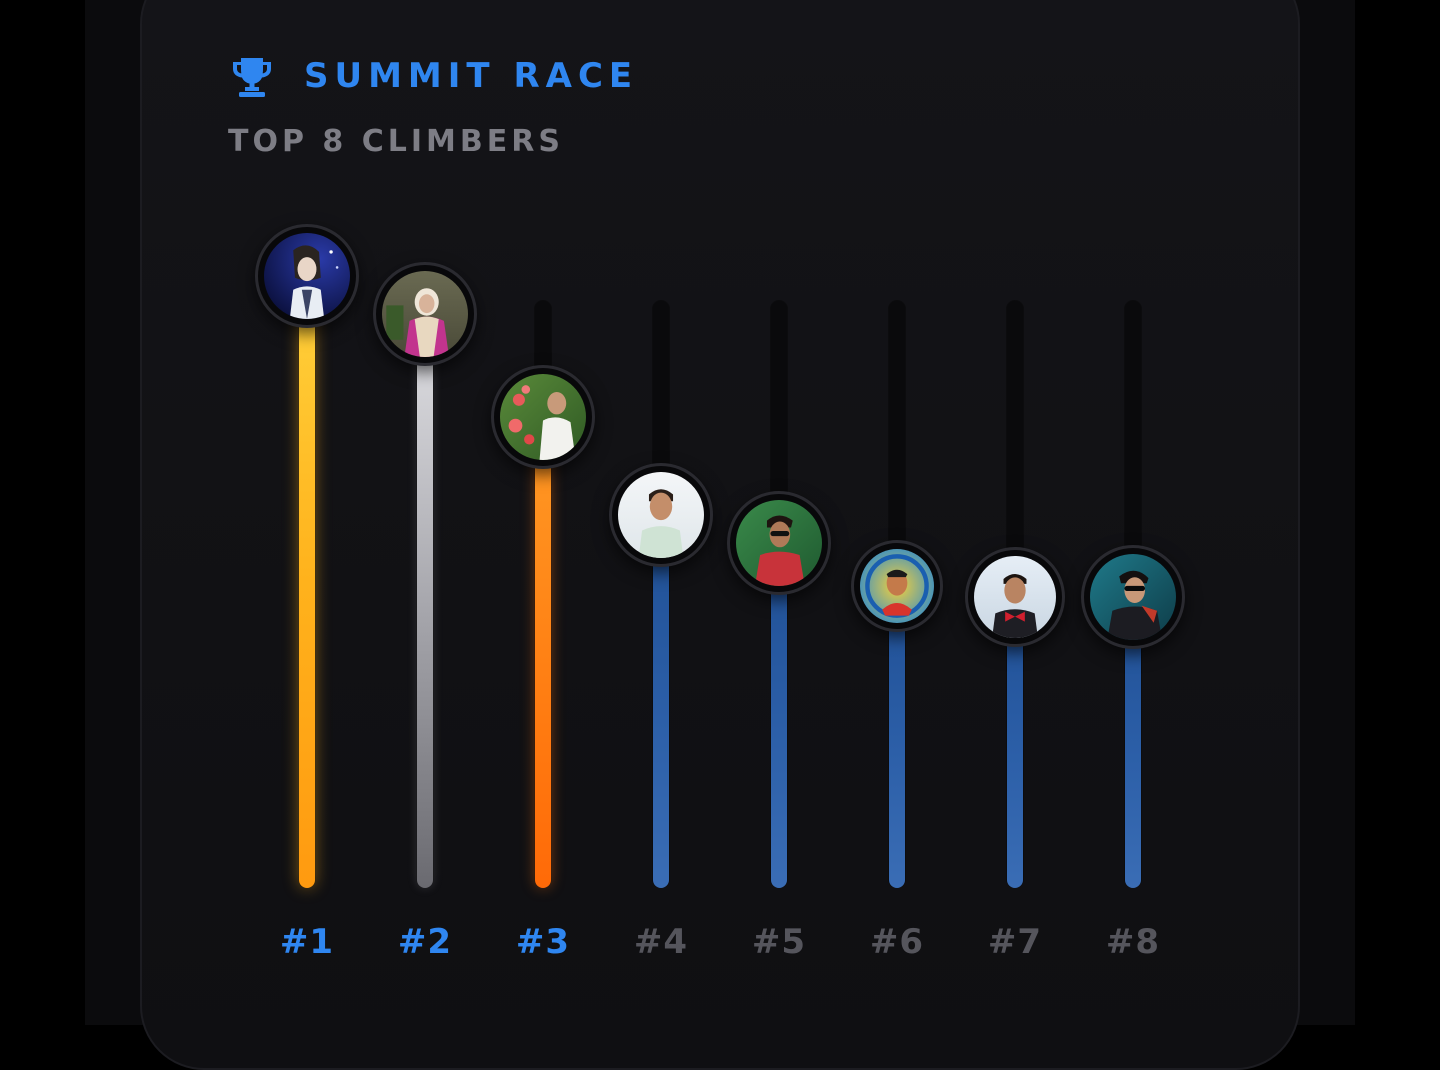  I want to click on rank-label: #7, so click(1015, 942).